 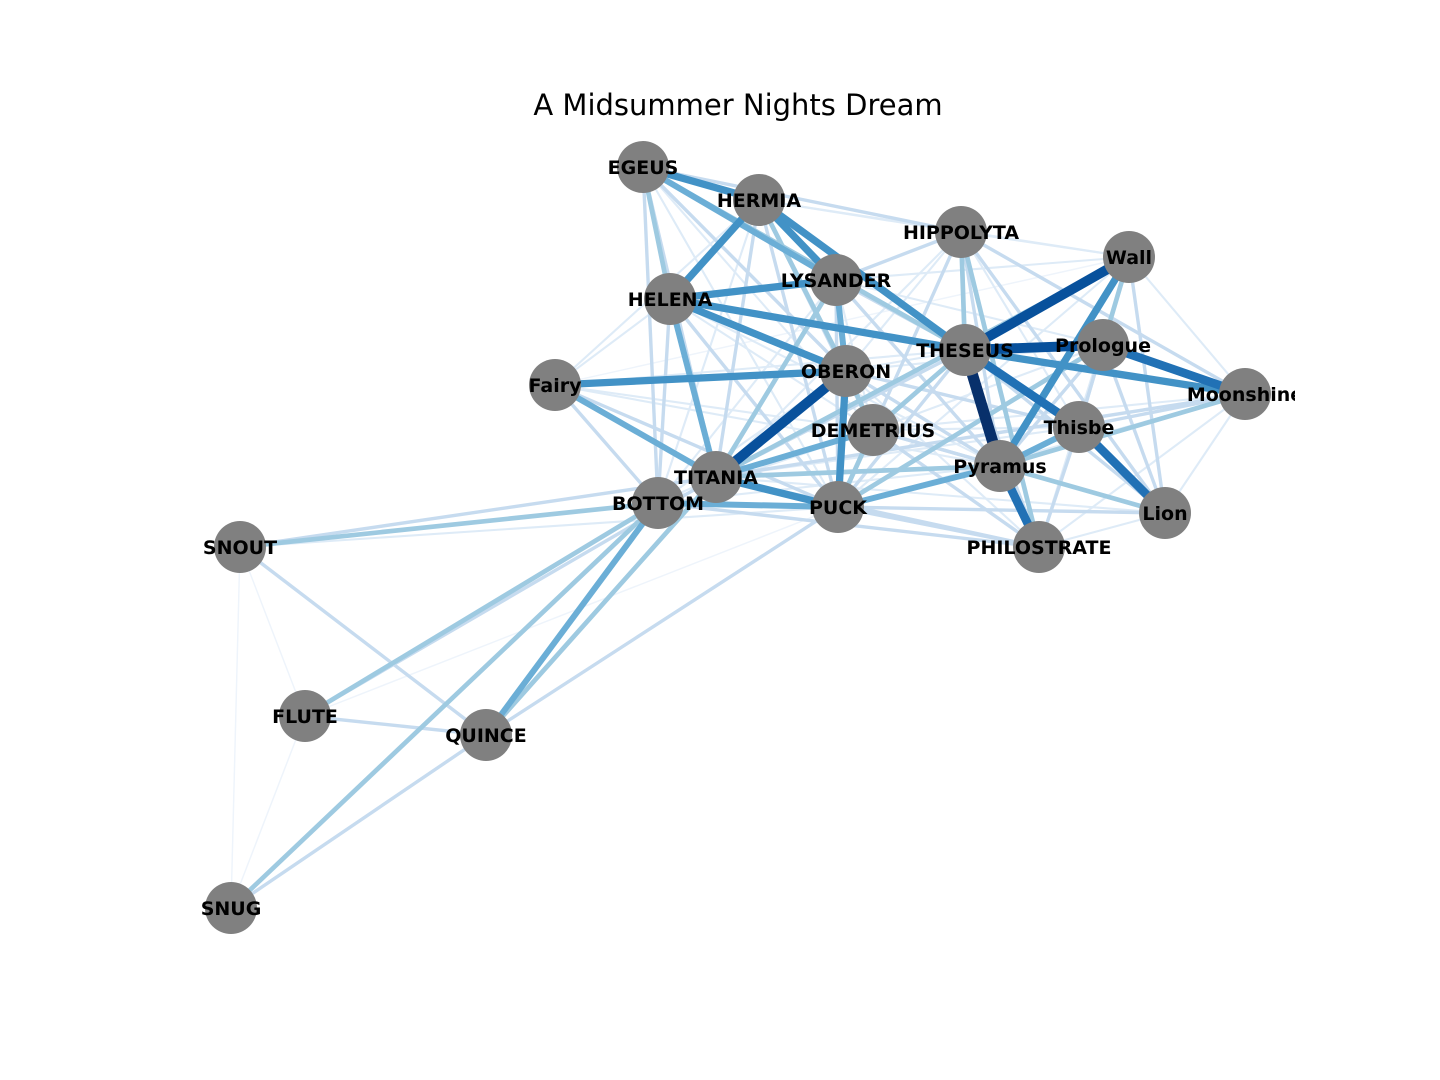 I want to click on edge-quince-snug, so click(x=358, y=821).